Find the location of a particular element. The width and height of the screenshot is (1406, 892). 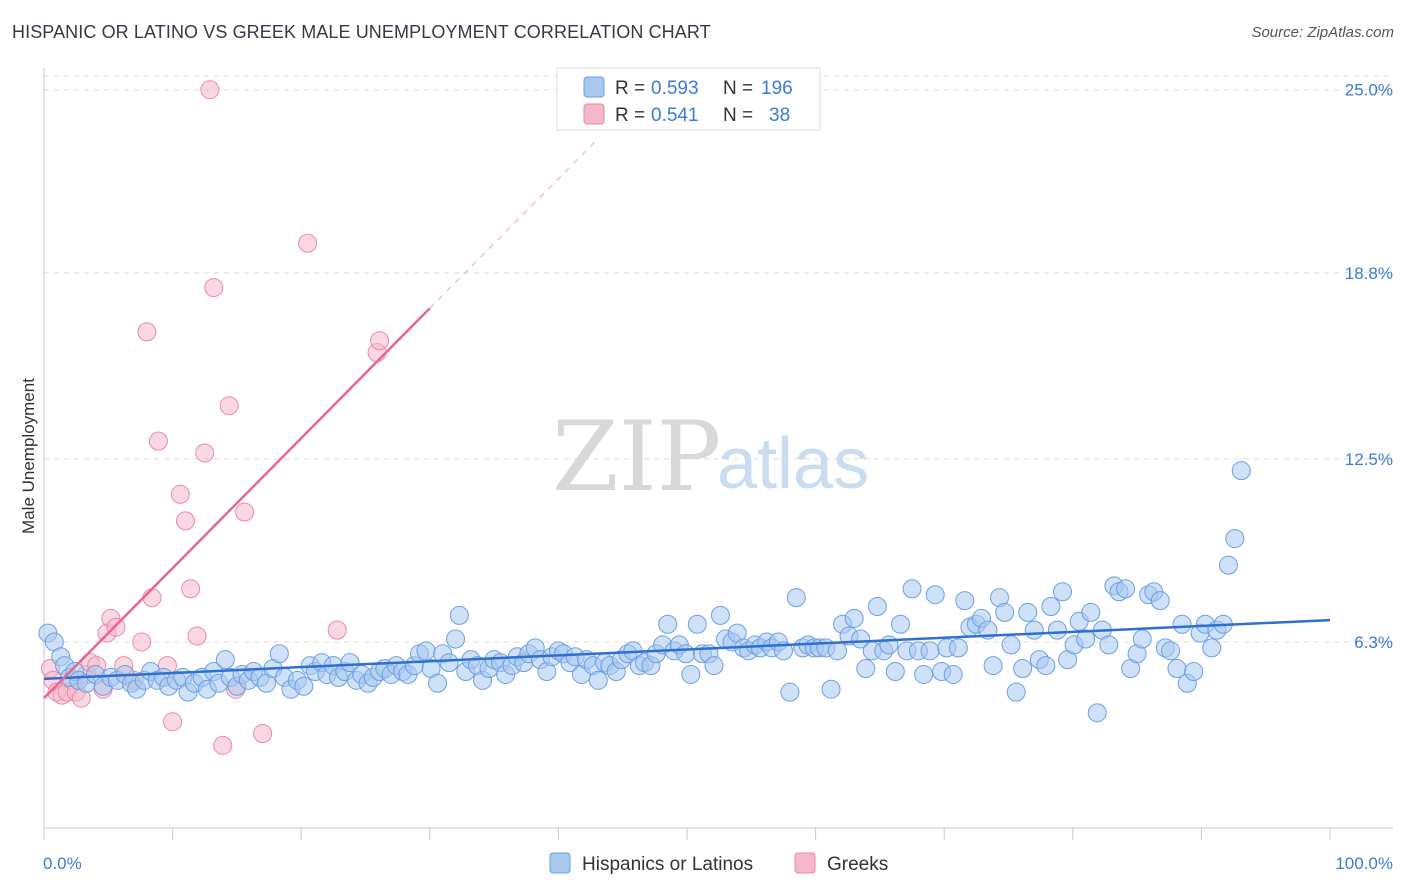

hispanics-trend-line is located at coordinates (687, 649).